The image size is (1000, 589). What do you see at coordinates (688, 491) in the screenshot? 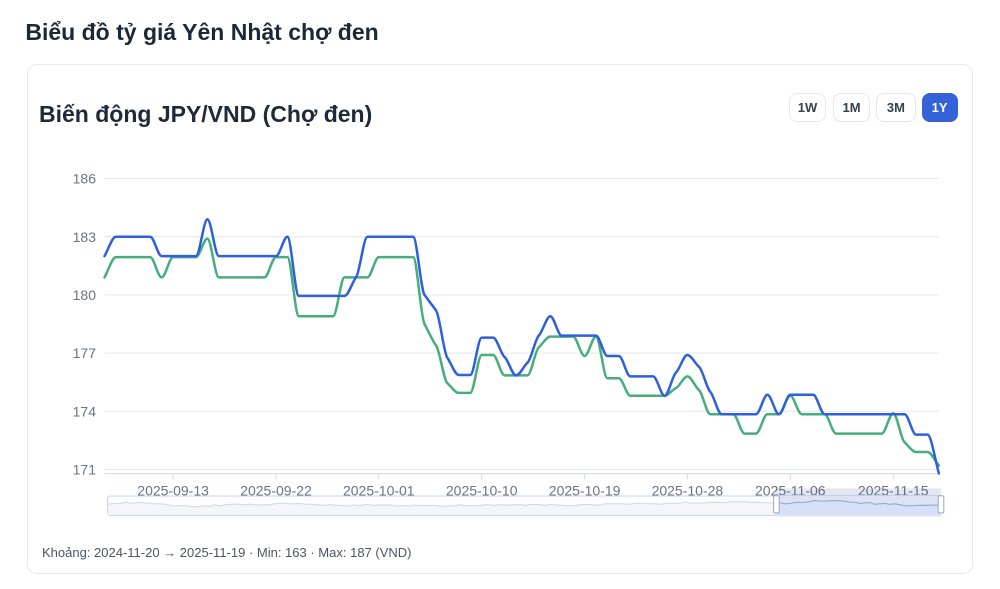
I see `svg-text: 2025-10-28` at bounding box center [688, 491].